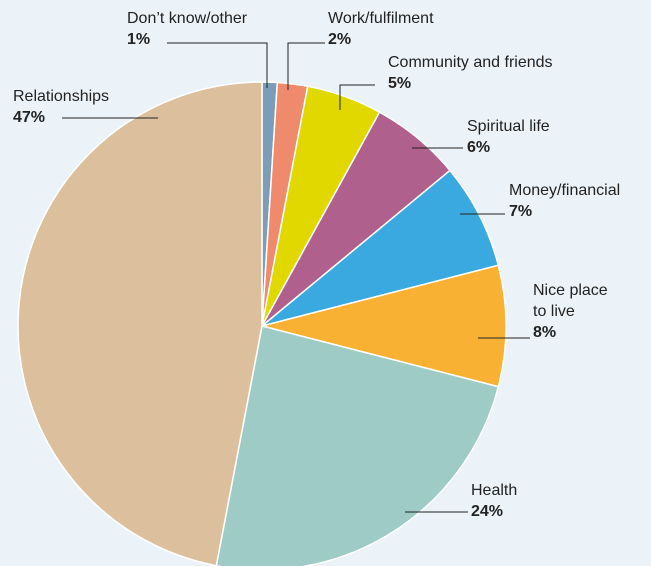 The height and width of the screenshot is (566, 651). What do you see at coordinates (487, 511) in the screenshot?
I see `value-label: 24%` at bounding box center [487, 511].